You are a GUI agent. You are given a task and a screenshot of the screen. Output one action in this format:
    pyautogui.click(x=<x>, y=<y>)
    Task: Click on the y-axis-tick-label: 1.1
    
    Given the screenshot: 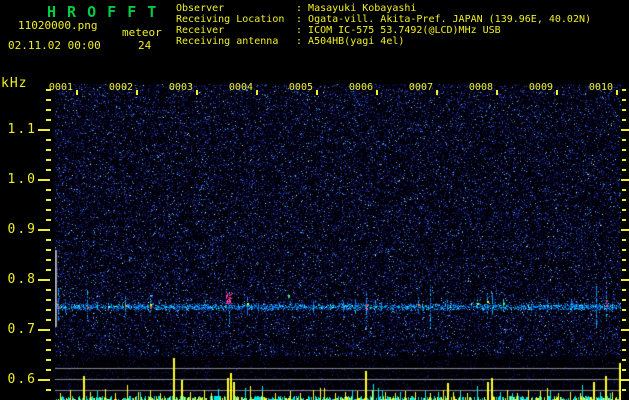 What is the action you would take?
    pyautogui.click(x=22, y=129)
    